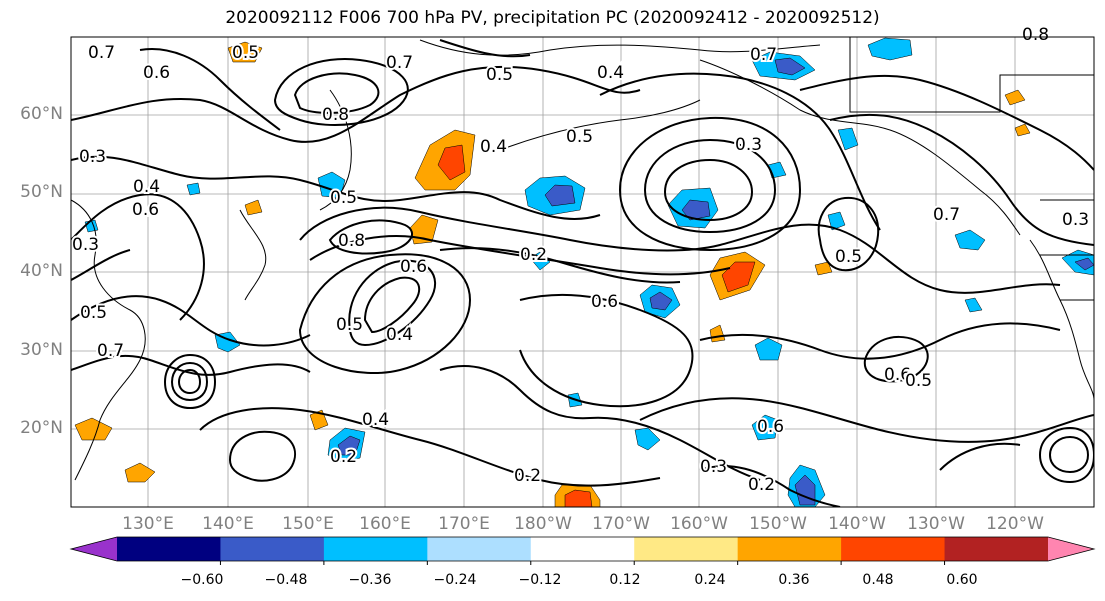 Image resolution: width=1105 pixels, height=601 pixels. I want to click on coastline-northamerica, so click(1061, 320).